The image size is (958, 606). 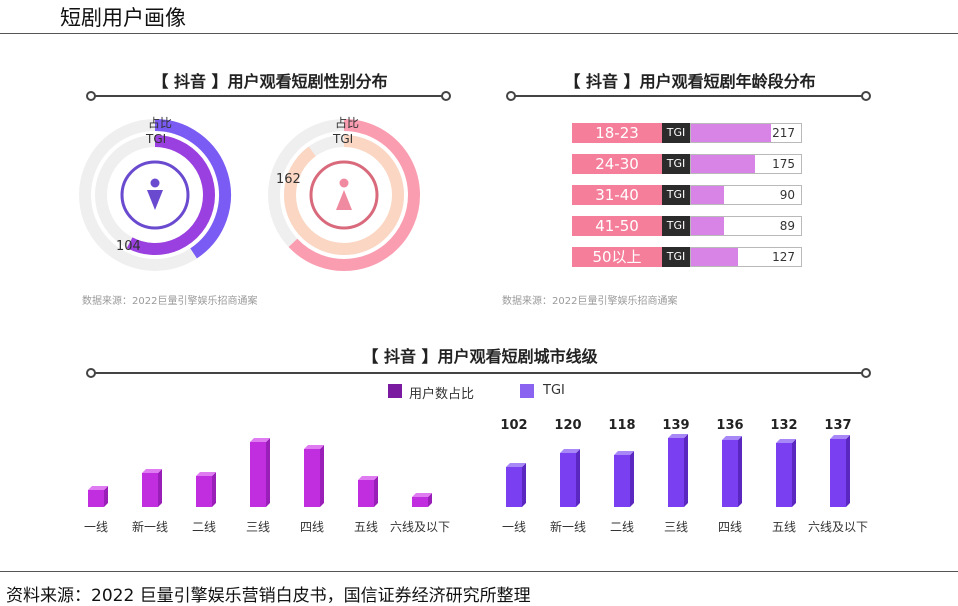 What do you see at coordinates (866, 96) in the screenshot?
I see `age-line-right-dot` at bounding box center [866, 96].